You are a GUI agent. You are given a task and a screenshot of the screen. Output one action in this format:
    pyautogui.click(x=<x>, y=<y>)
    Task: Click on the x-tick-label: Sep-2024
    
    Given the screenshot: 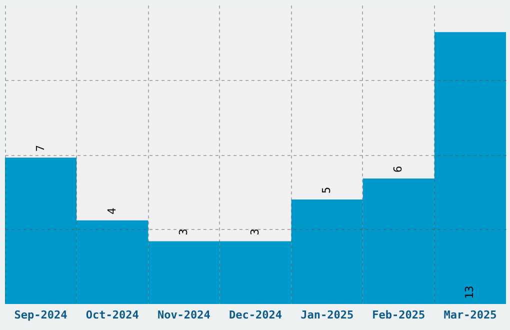 What is the action you would take?
    pyautogui.click(x=41, y=315)
    